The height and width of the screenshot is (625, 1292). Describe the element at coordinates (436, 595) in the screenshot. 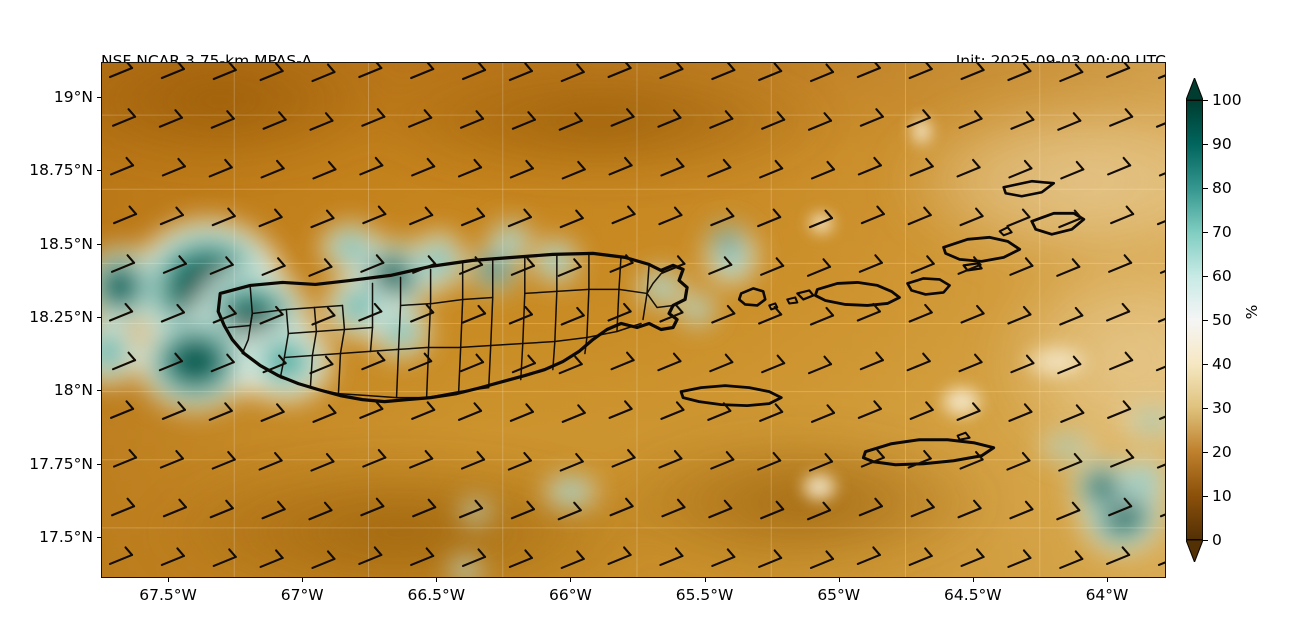

I see `x-tick-label: 66.5°W` at that location.